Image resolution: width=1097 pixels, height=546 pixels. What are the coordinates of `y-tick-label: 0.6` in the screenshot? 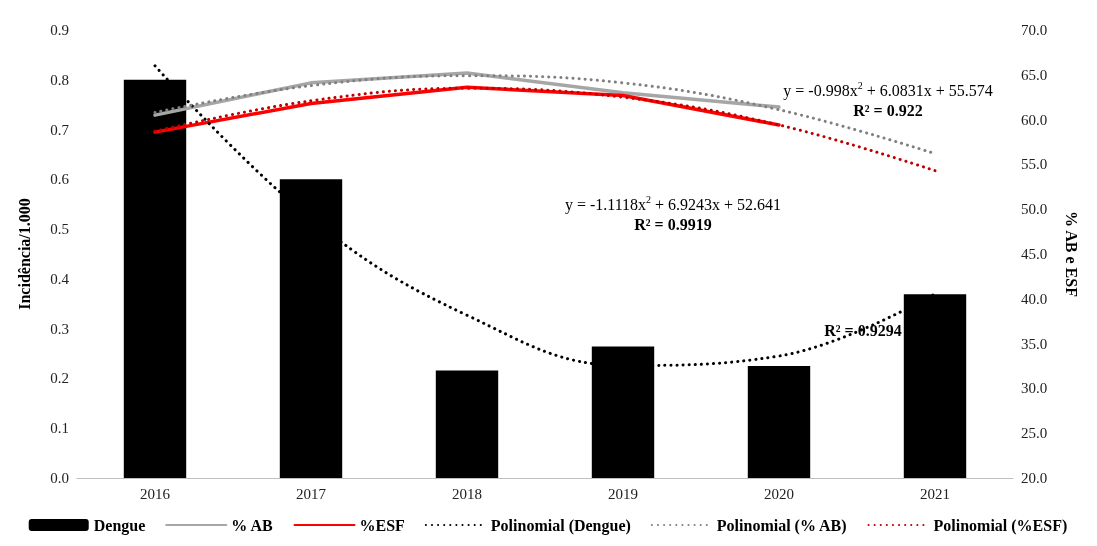 It's located at (60, 179).